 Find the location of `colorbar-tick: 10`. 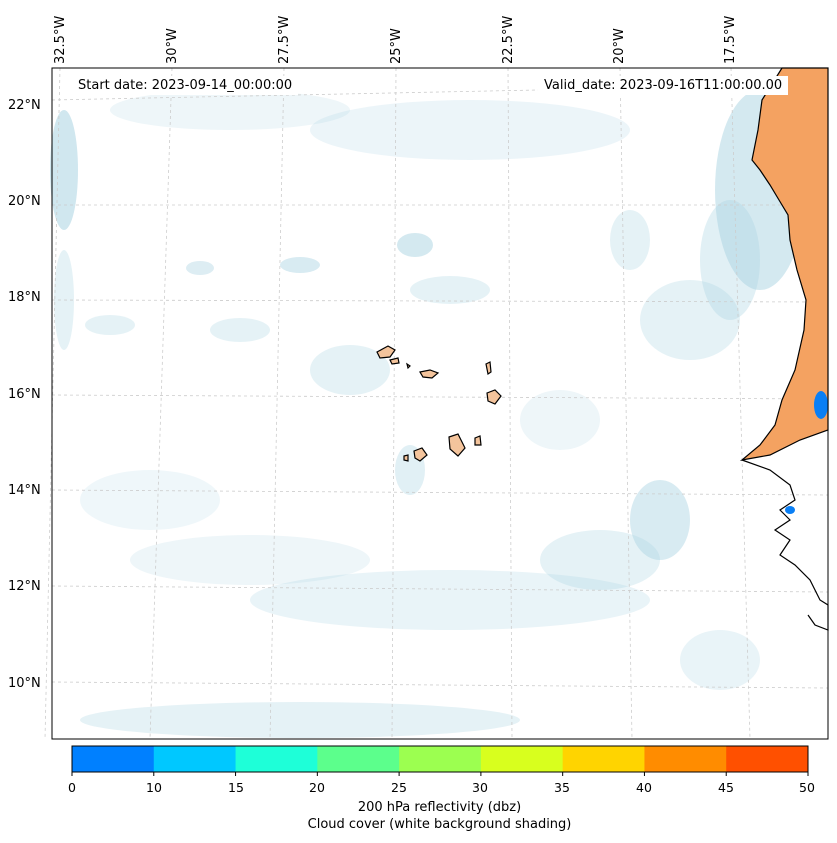

colorbar-tick: 10 is located at coordinates (154, 787).